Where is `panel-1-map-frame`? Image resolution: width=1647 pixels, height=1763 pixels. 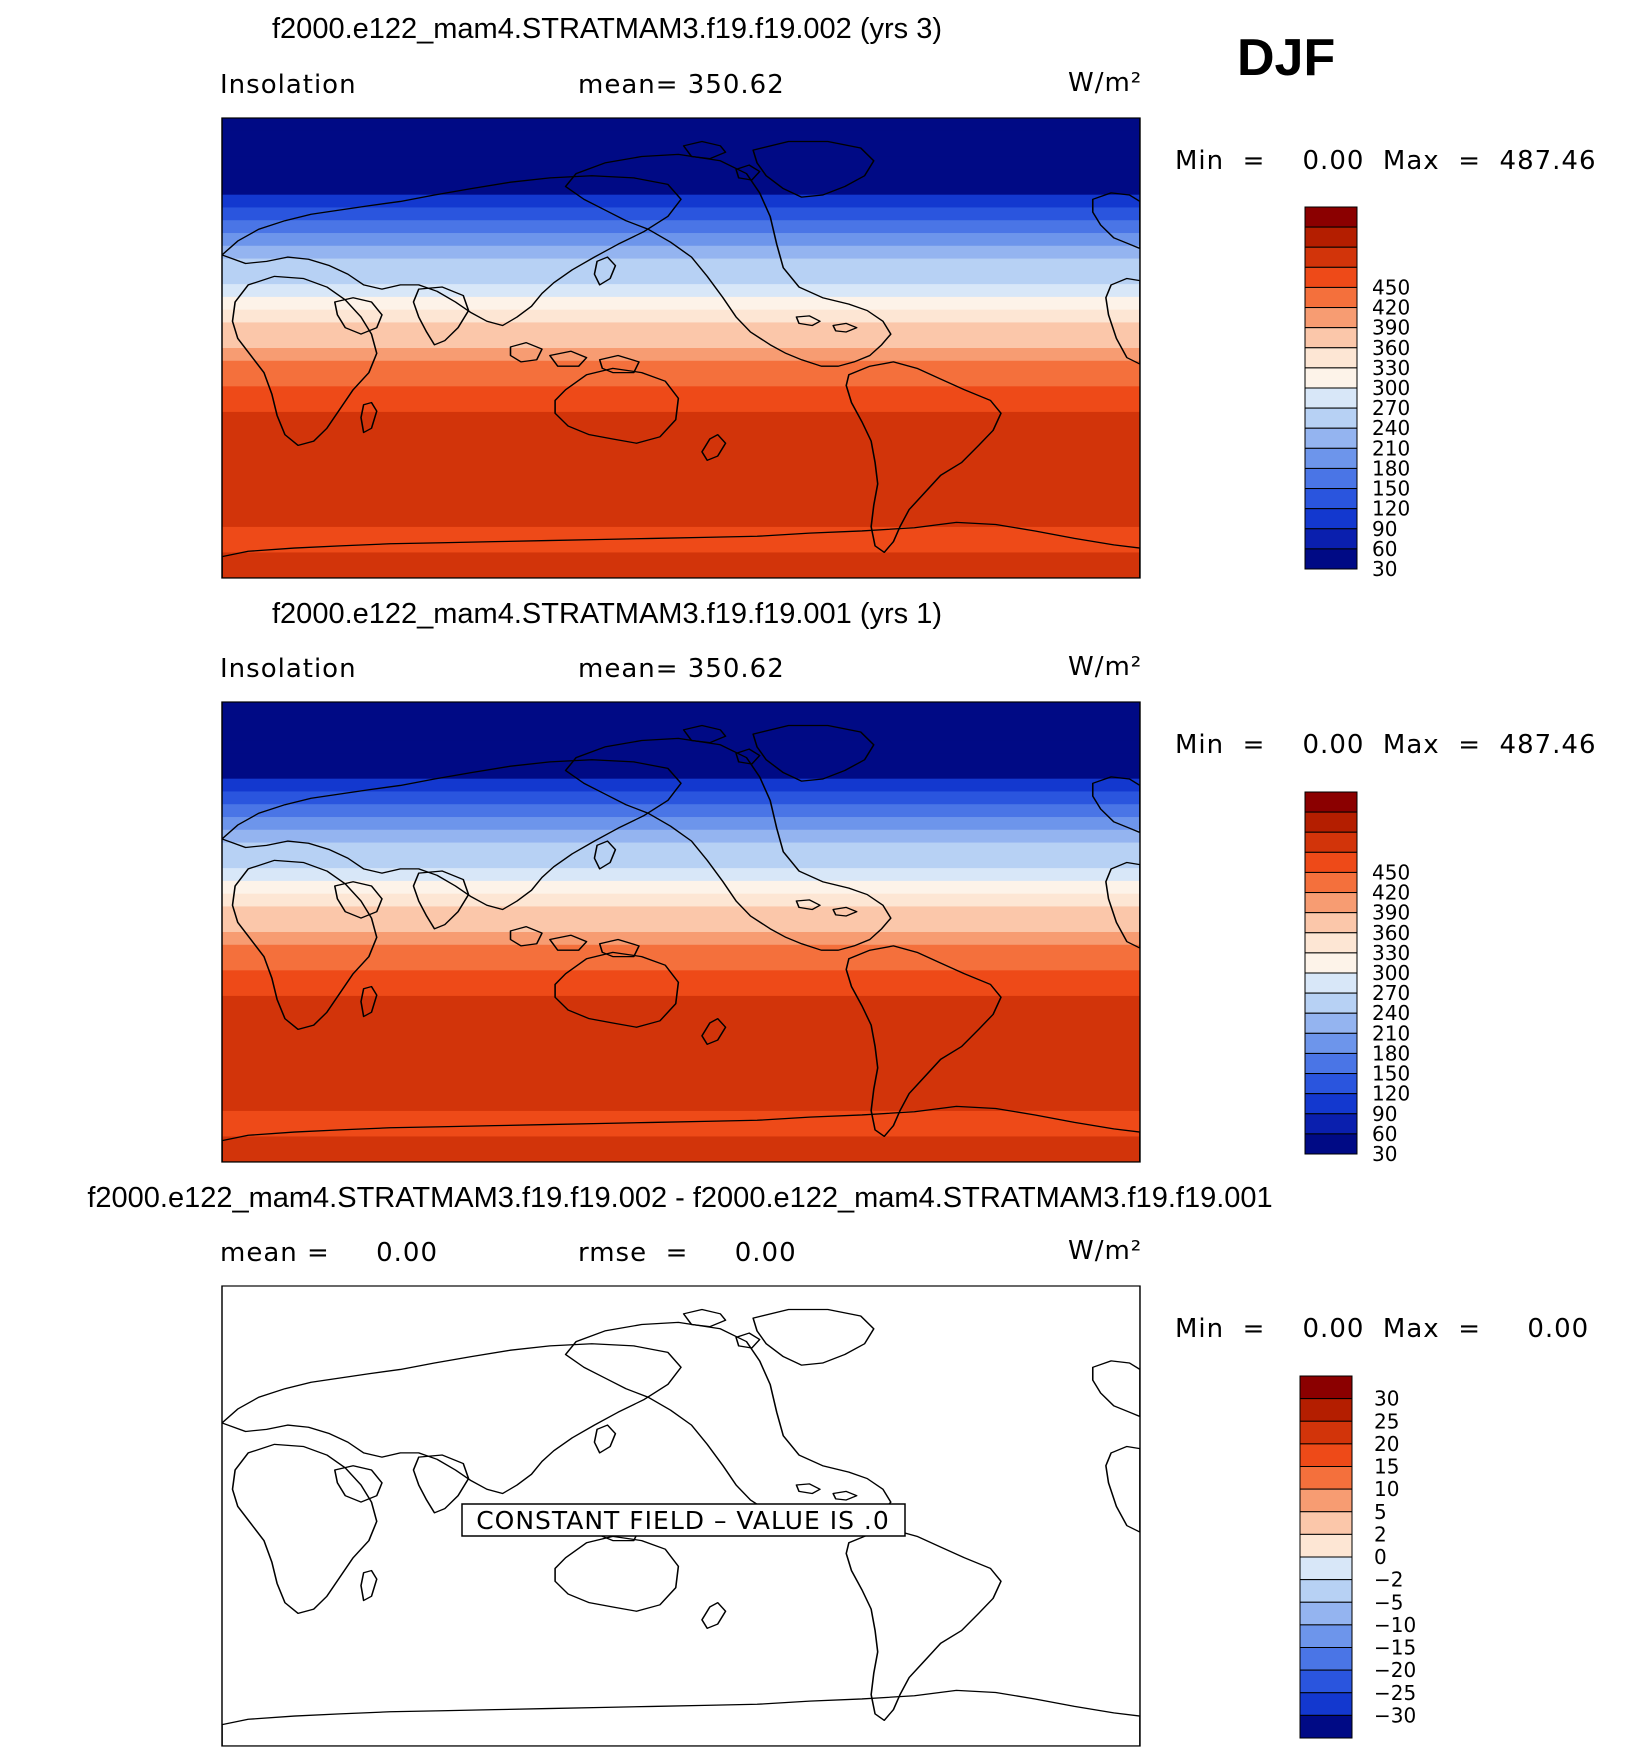 panel-1-map-frame is located at coordinates (681, 348).